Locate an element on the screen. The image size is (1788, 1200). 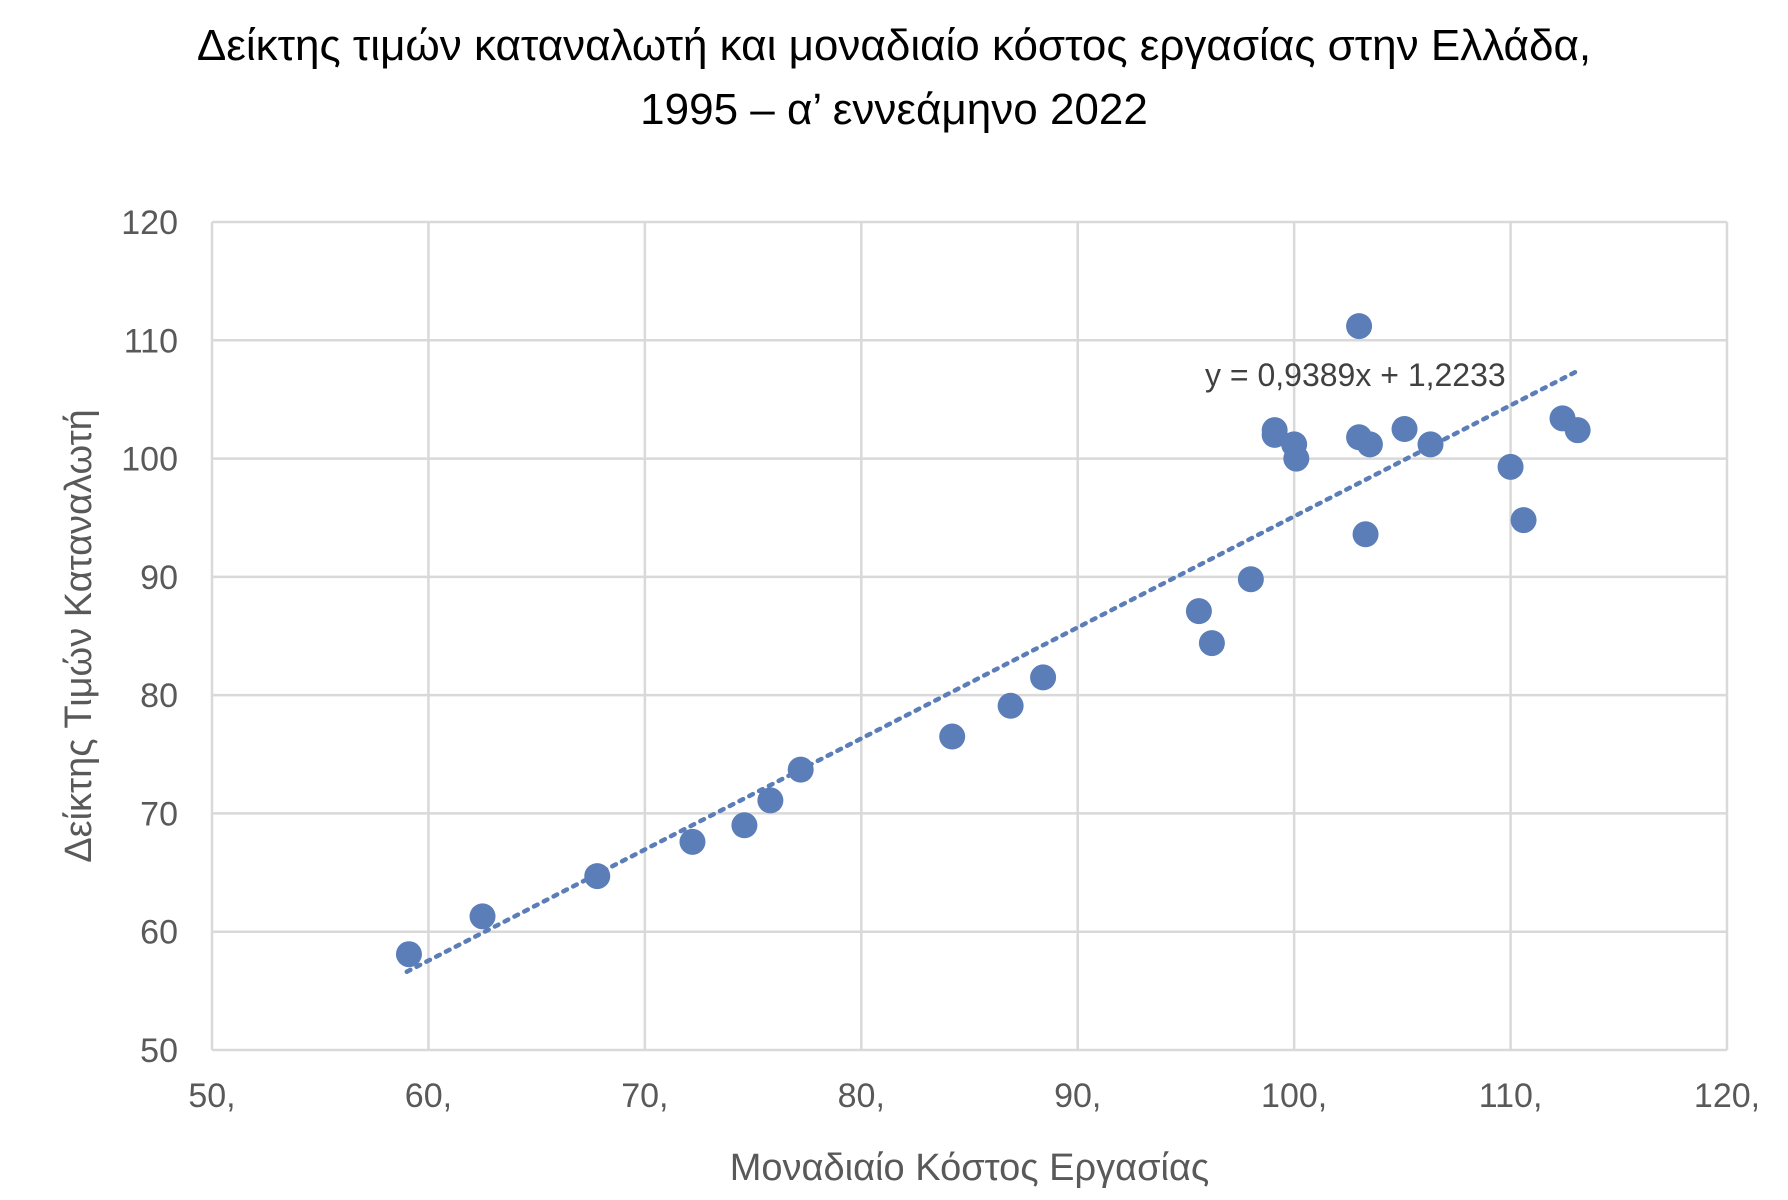
y-tick-label: 100 is located at coordinates (149, 460).